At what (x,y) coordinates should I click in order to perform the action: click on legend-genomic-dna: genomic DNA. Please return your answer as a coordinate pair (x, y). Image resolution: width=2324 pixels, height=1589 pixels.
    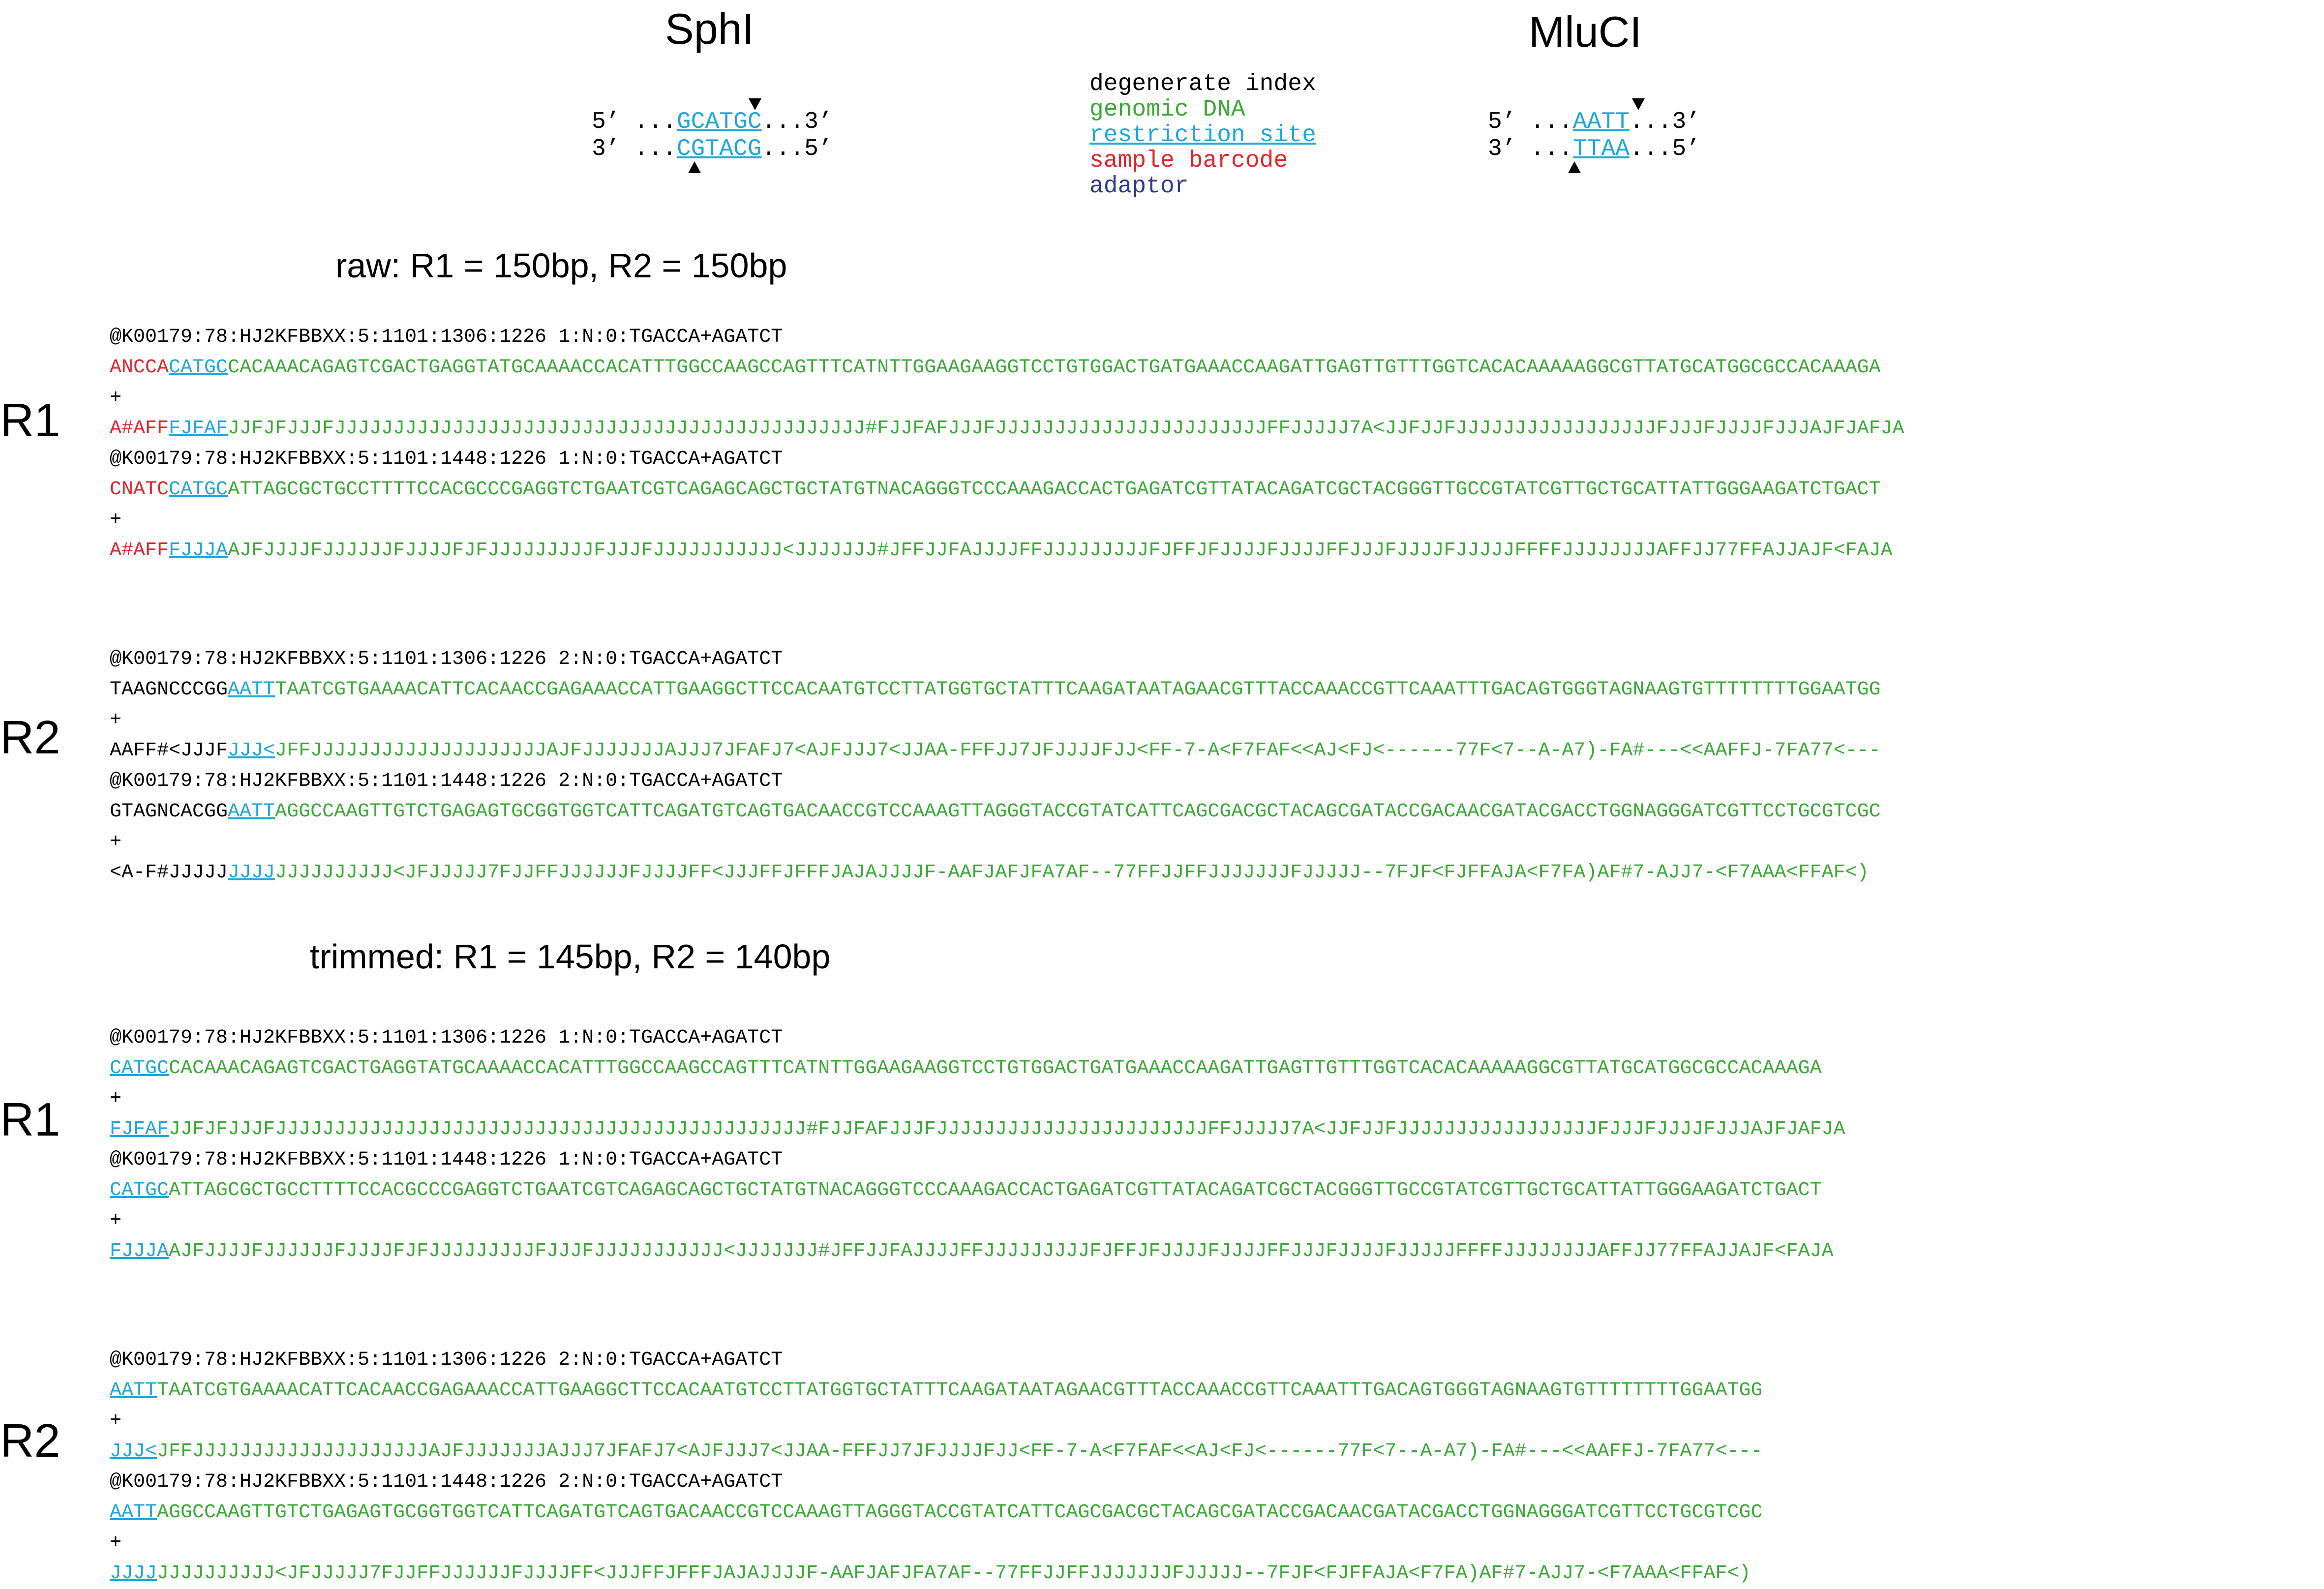
    Looking at the image, I should click on (1167, 109).